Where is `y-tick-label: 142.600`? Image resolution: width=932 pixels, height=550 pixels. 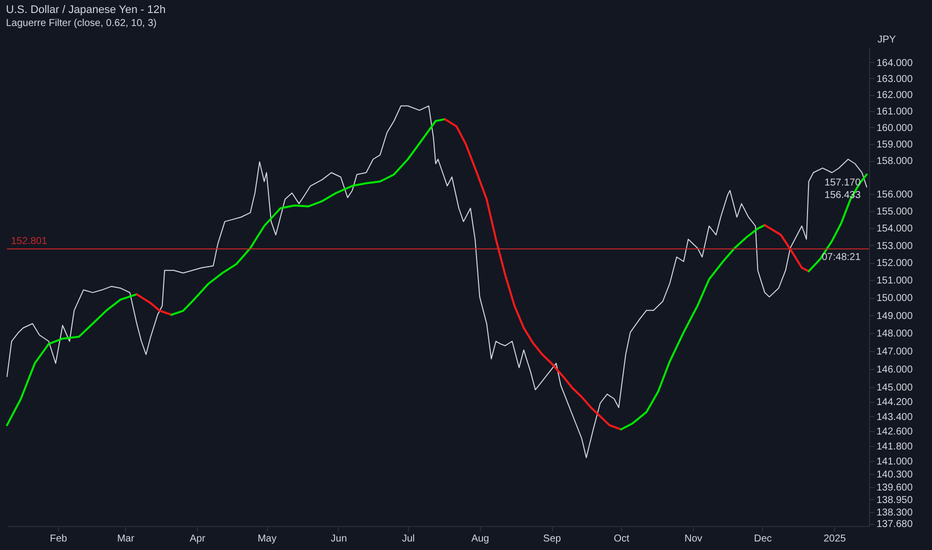 y-tick-label: 142.600 is located at coordinates (895, 432).